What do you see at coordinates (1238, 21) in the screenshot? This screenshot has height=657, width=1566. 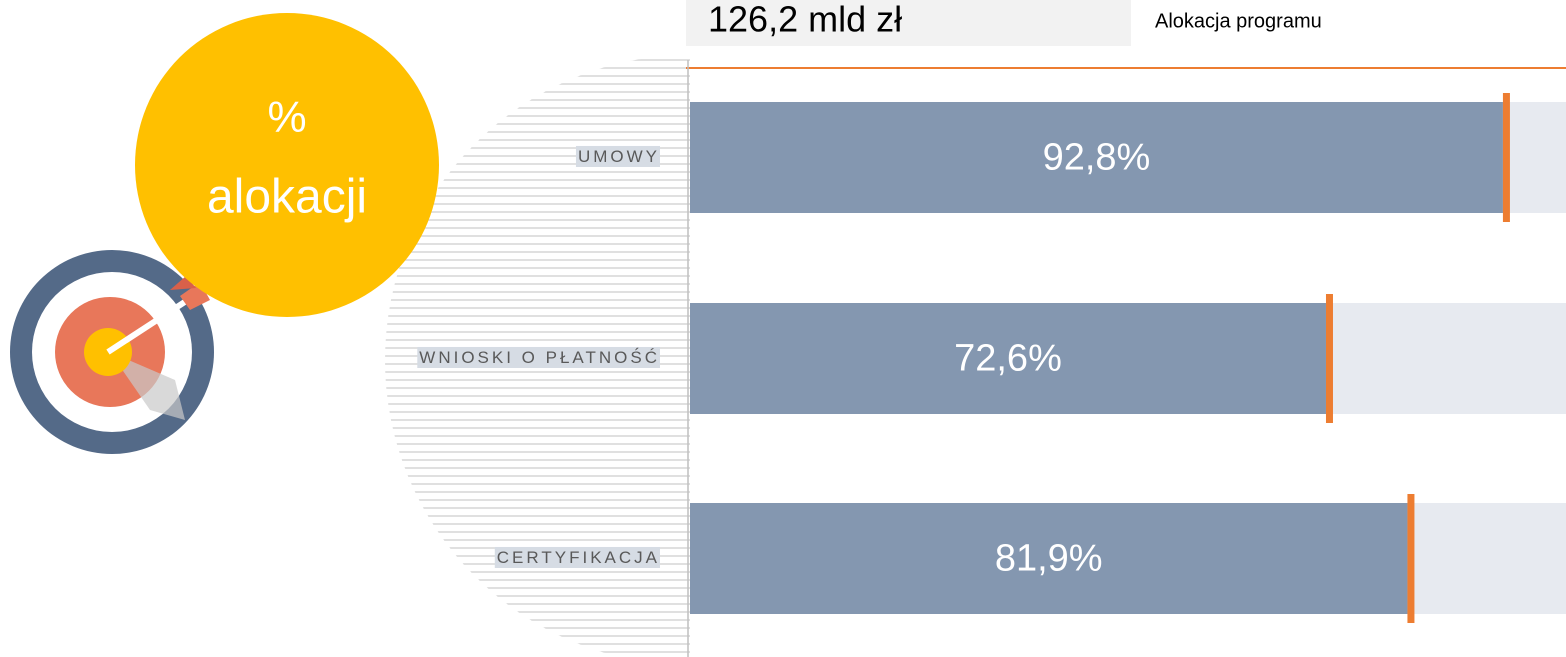 I see `header-caption: Alokacja programu` at bounding box center [1238, 21].